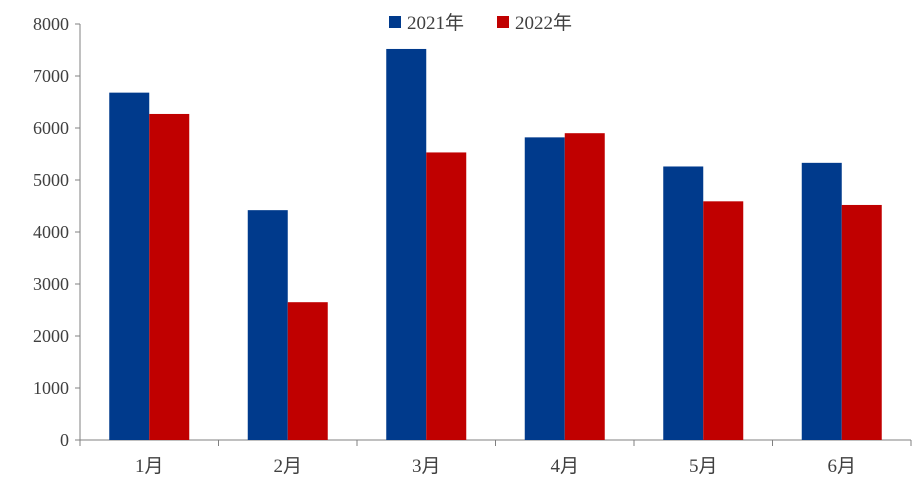  I want to click on y-tick-label: 8000, so click(51, 24).